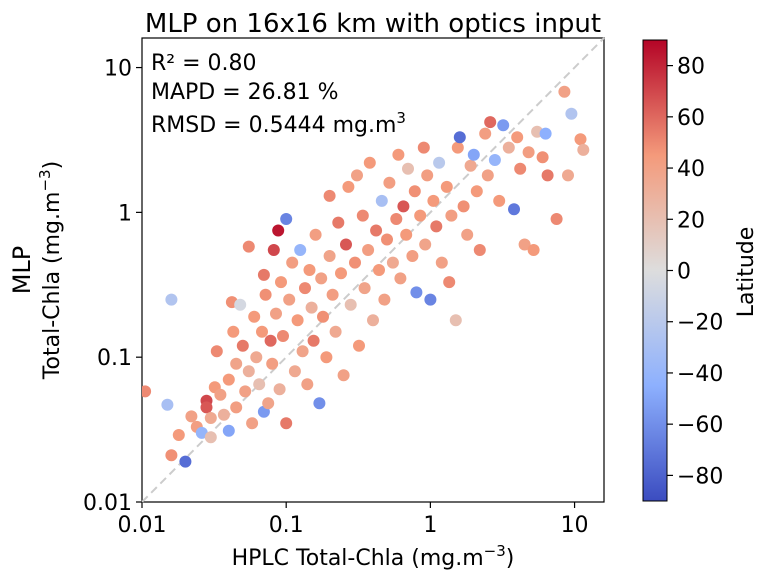 The width and height of the screenshot is (767, 583). What do you see at coordinates (45, 180) in the screenshot?
I see `y-axis-label-sup: −3` at bounding box center [45, 180].